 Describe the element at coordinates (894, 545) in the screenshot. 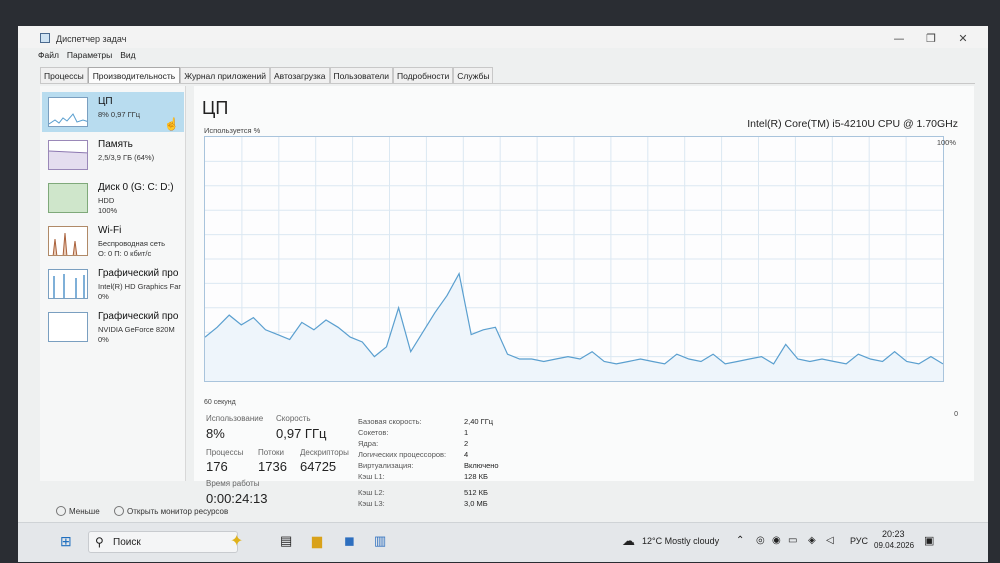

I see `clock-date: 09.04.2026` at that location.